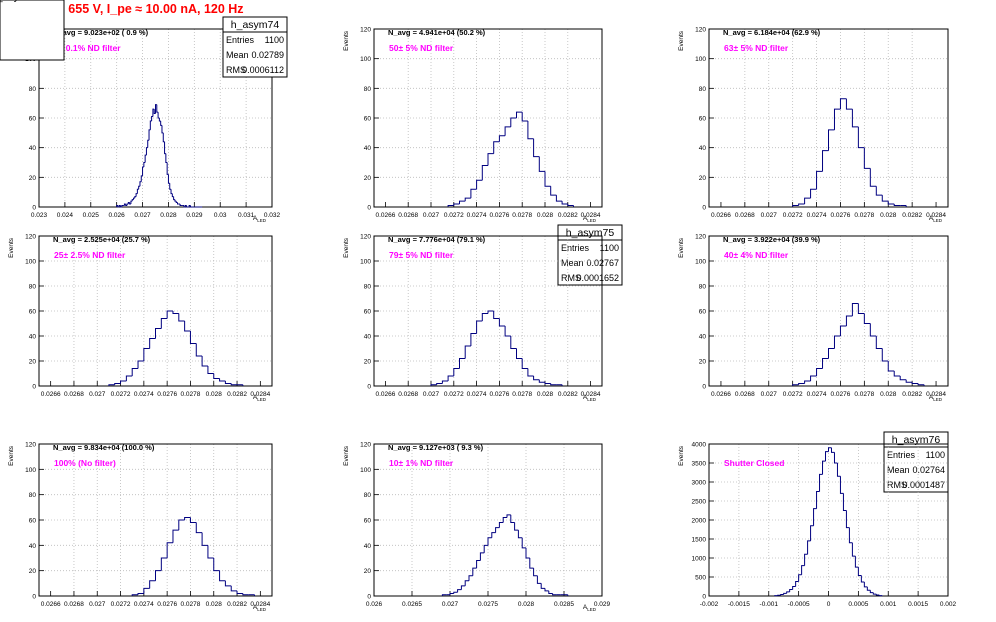  What do you see at coordinates (101, 32) in the screenshot?
I see `n-avg-text: N_avg = 9.023e+02 ( 0.9 %)` at bounding box center [101, 32].